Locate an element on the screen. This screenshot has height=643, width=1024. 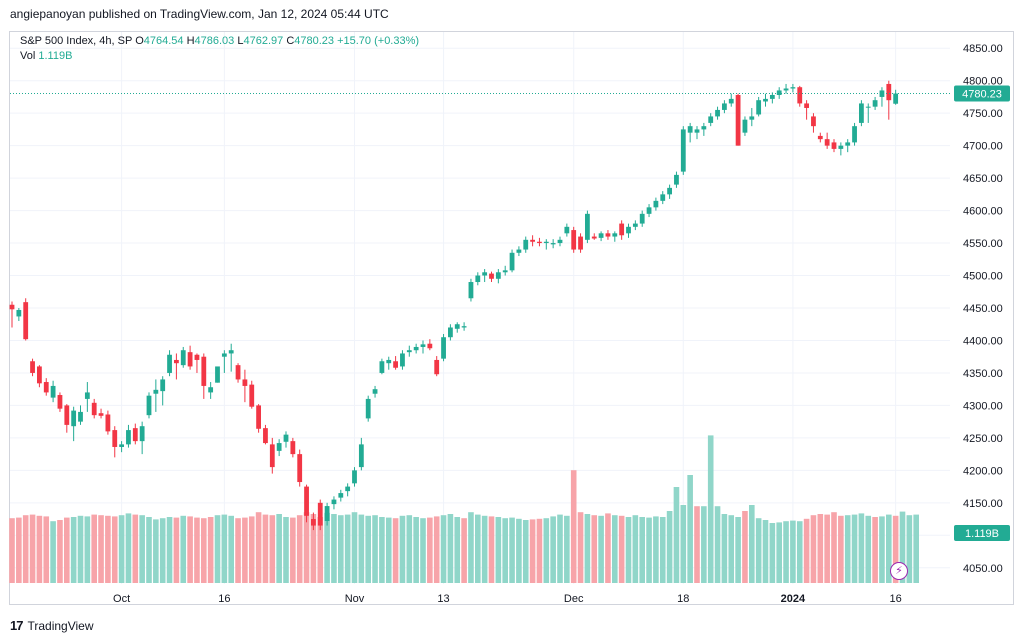
y-tick-label: 4700.00 is located at coordinates (983, 147).